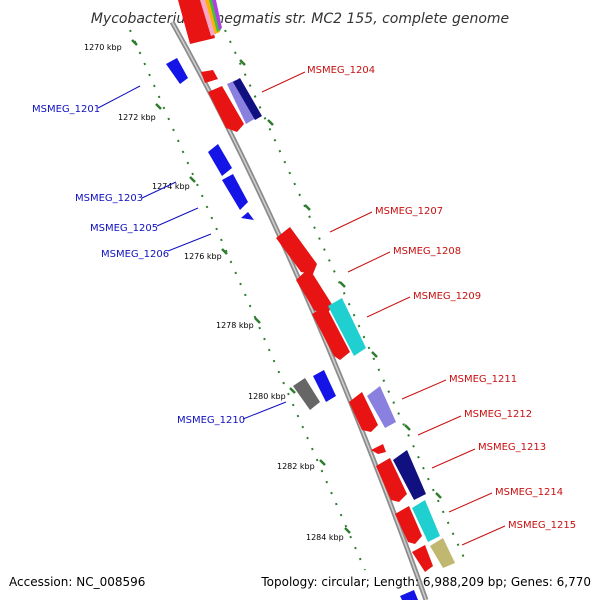 The image size is (600, 600). What do you see at coordinates (77, 582) in the screenshot?
I see `accession-text: Accession: NC_008596` at bounding box center [77, 582].